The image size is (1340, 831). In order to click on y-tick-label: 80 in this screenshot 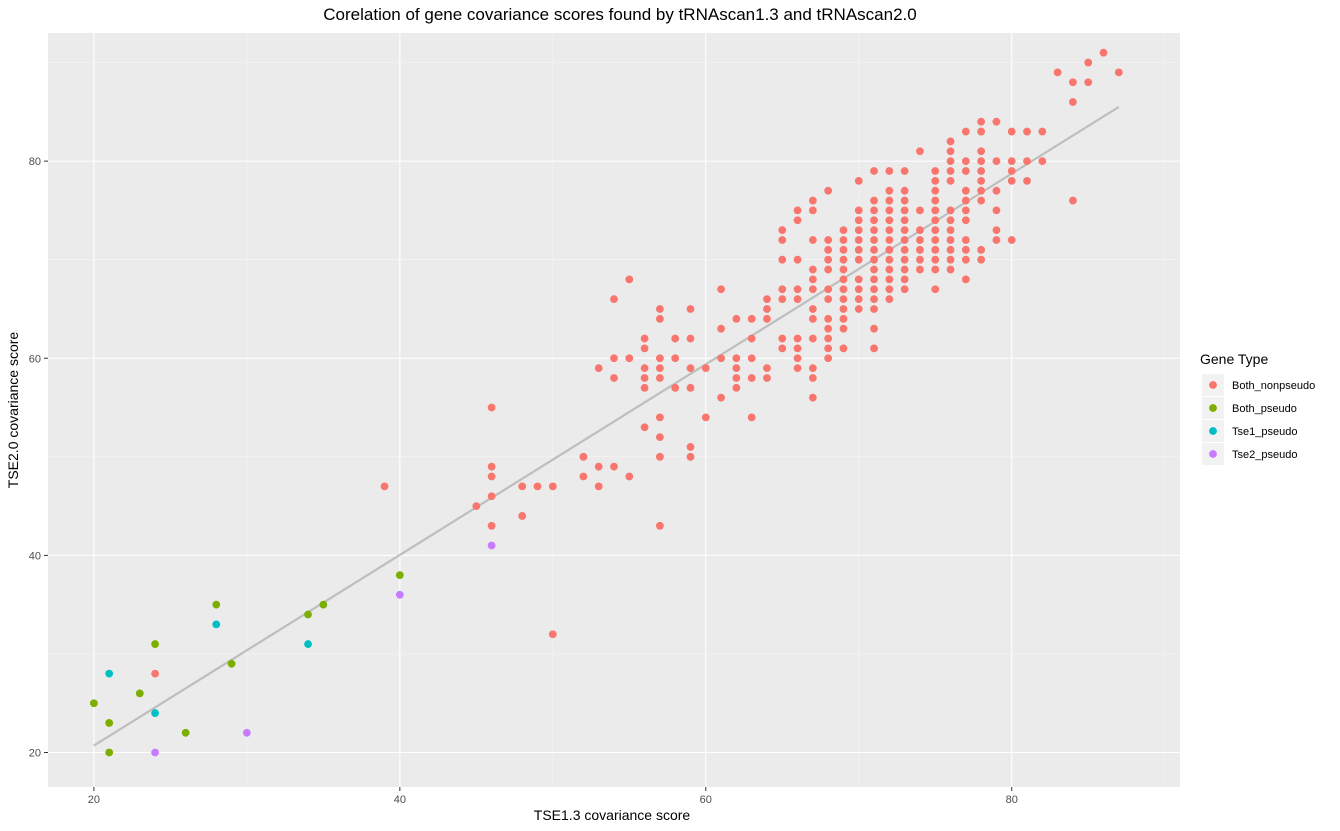, I will do `click(35, 162)`.